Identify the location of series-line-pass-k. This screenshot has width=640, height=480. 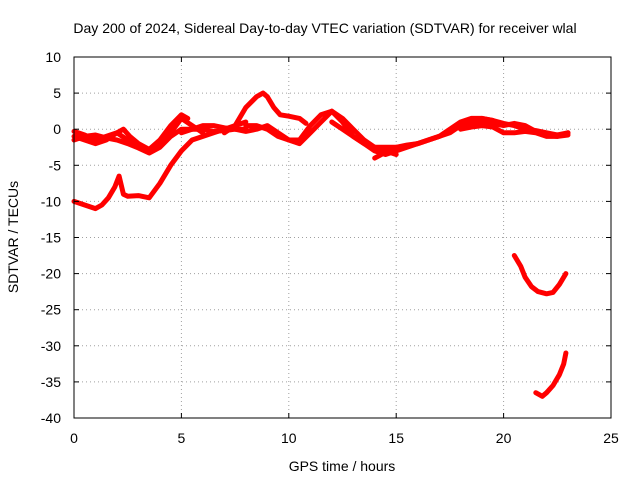
(540, 275).